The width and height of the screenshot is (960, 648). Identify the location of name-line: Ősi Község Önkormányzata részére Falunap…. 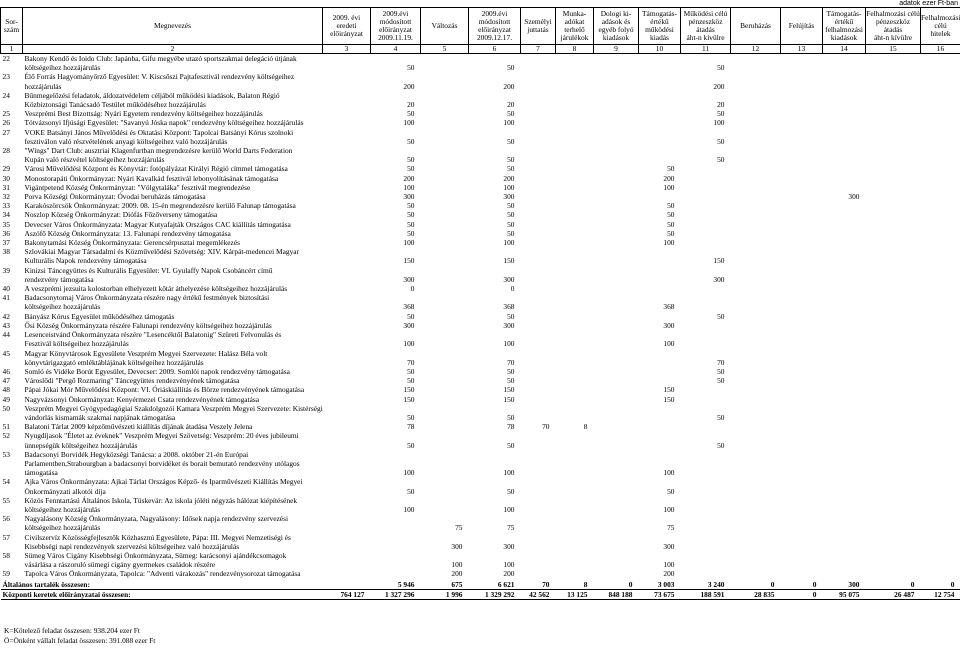
(148, 325).